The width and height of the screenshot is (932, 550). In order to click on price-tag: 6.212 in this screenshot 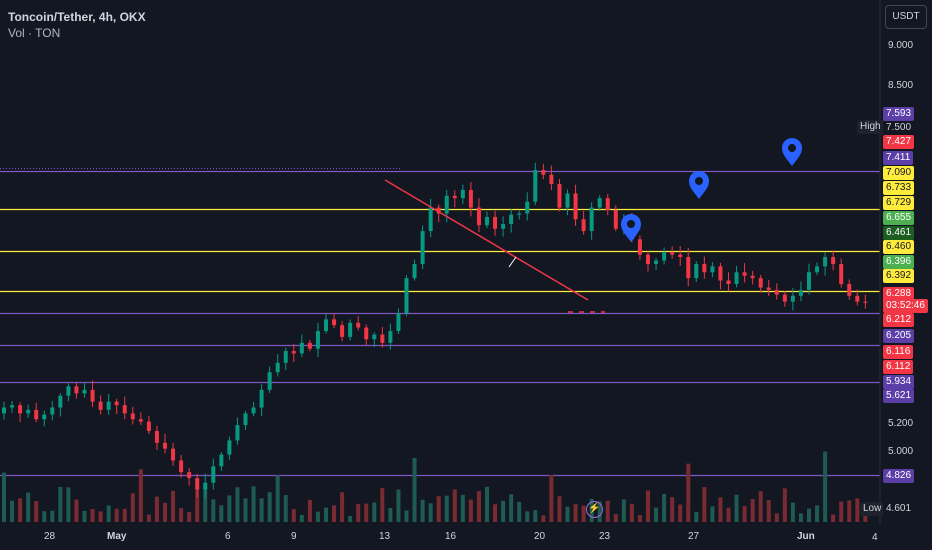, I will do `click(899, 320)`.